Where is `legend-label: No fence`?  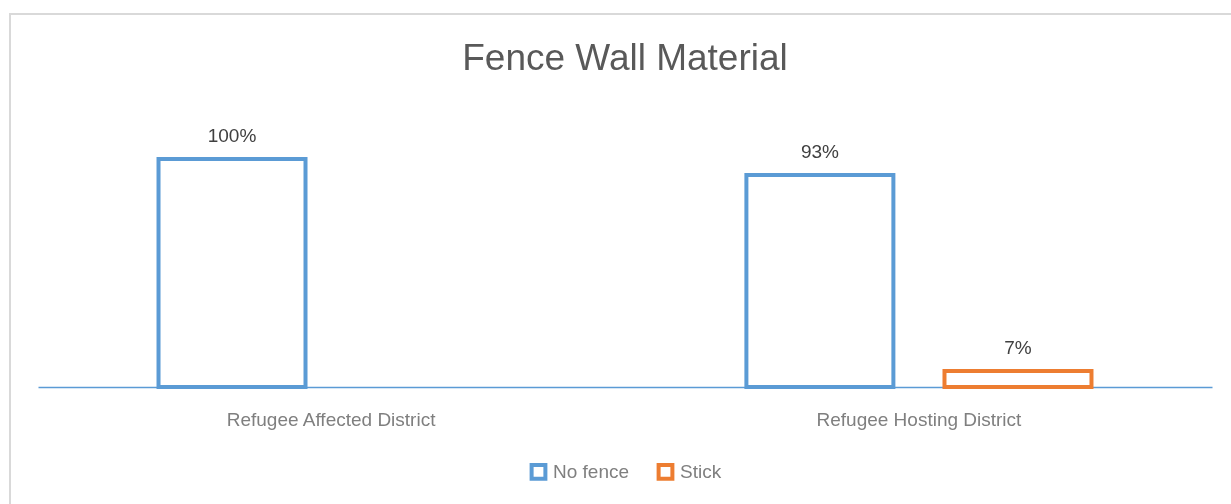
legend-label: No fence is located at coordinates (591, 471).